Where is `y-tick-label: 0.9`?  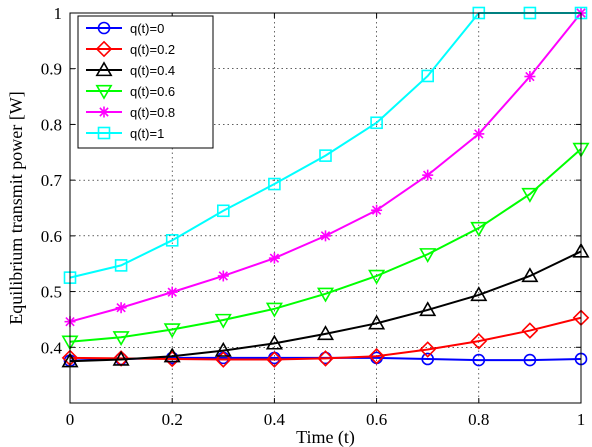 y-tick-label: 0.9 is located at coordinates (51, 69).